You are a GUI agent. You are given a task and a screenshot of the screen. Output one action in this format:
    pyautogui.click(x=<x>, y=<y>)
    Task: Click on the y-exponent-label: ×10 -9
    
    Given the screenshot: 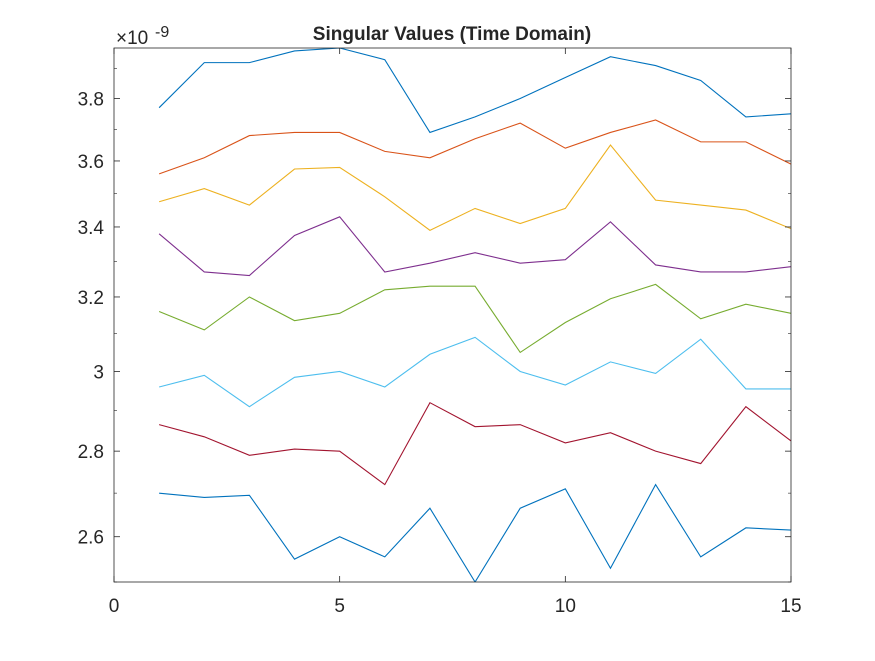 What is the action you would take?
    pyautogui.click(x=142, y=36)
    